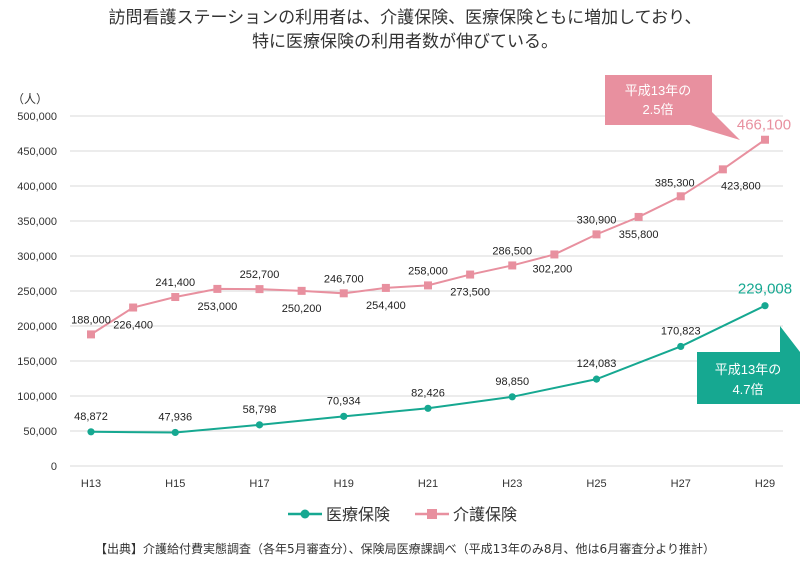 Image resolution: width=810 pixels, height=571 pixels. What do you see at coordinates (470, 293) in the screenshot?
I see `data-label: 273,500` at bounding box center [470, 293].